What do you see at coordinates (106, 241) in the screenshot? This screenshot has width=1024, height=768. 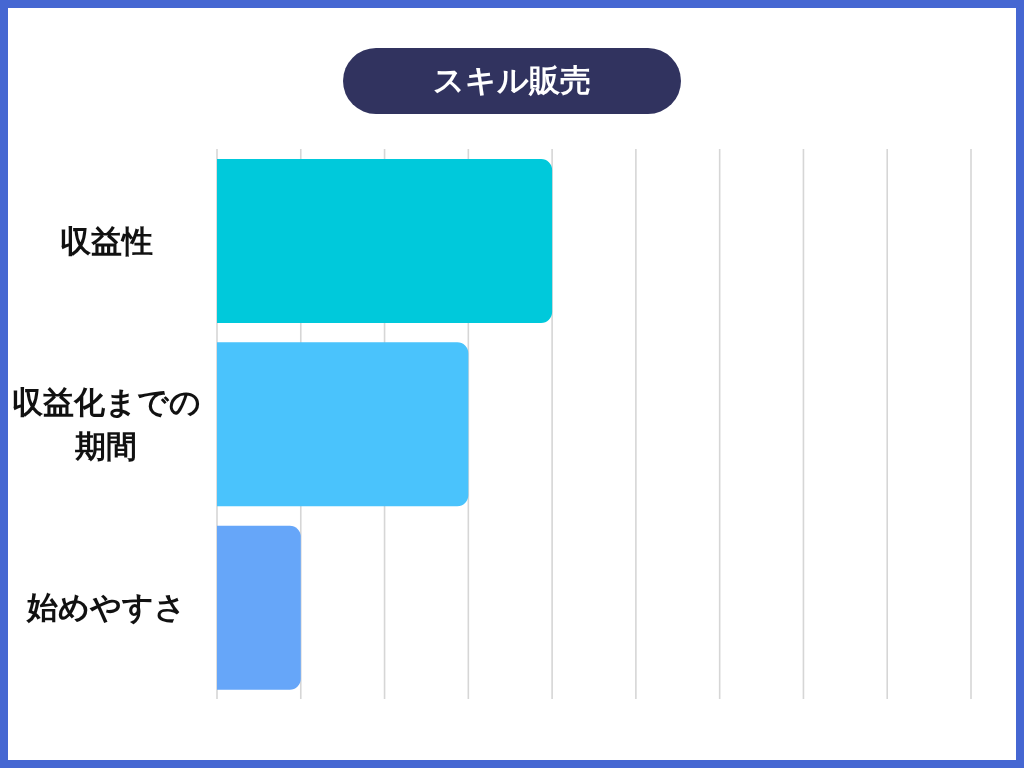 I see `y-tick-label: 収益性` at bounding box center [106, 241].